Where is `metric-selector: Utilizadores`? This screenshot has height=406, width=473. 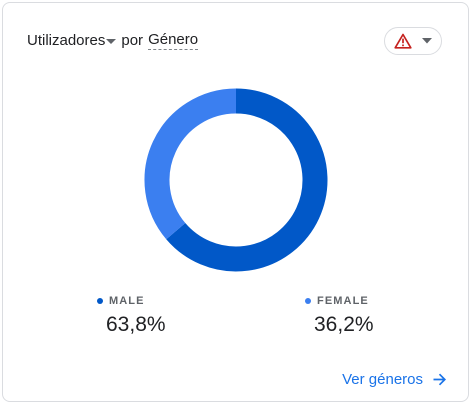 metric-selector: Utilizadores is located at coordinates (74, 40).